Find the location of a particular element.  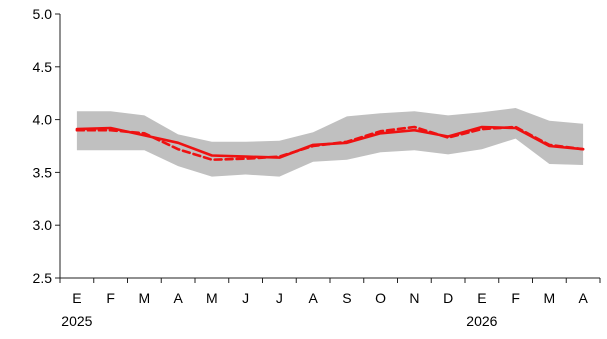

y-tick-label: 4.0 is located at coordinates (43, 120).